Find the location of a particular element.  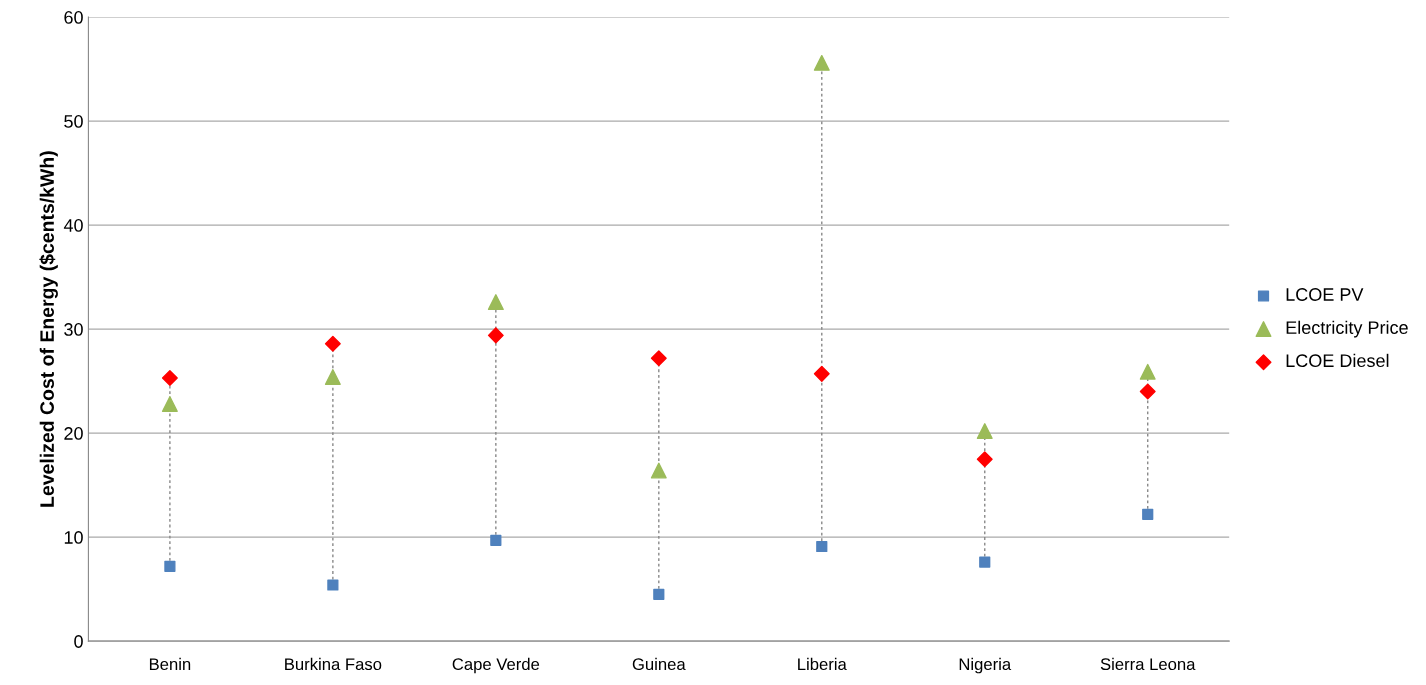

legend-label: LCOE PV is located at coordinates (1325, 294).